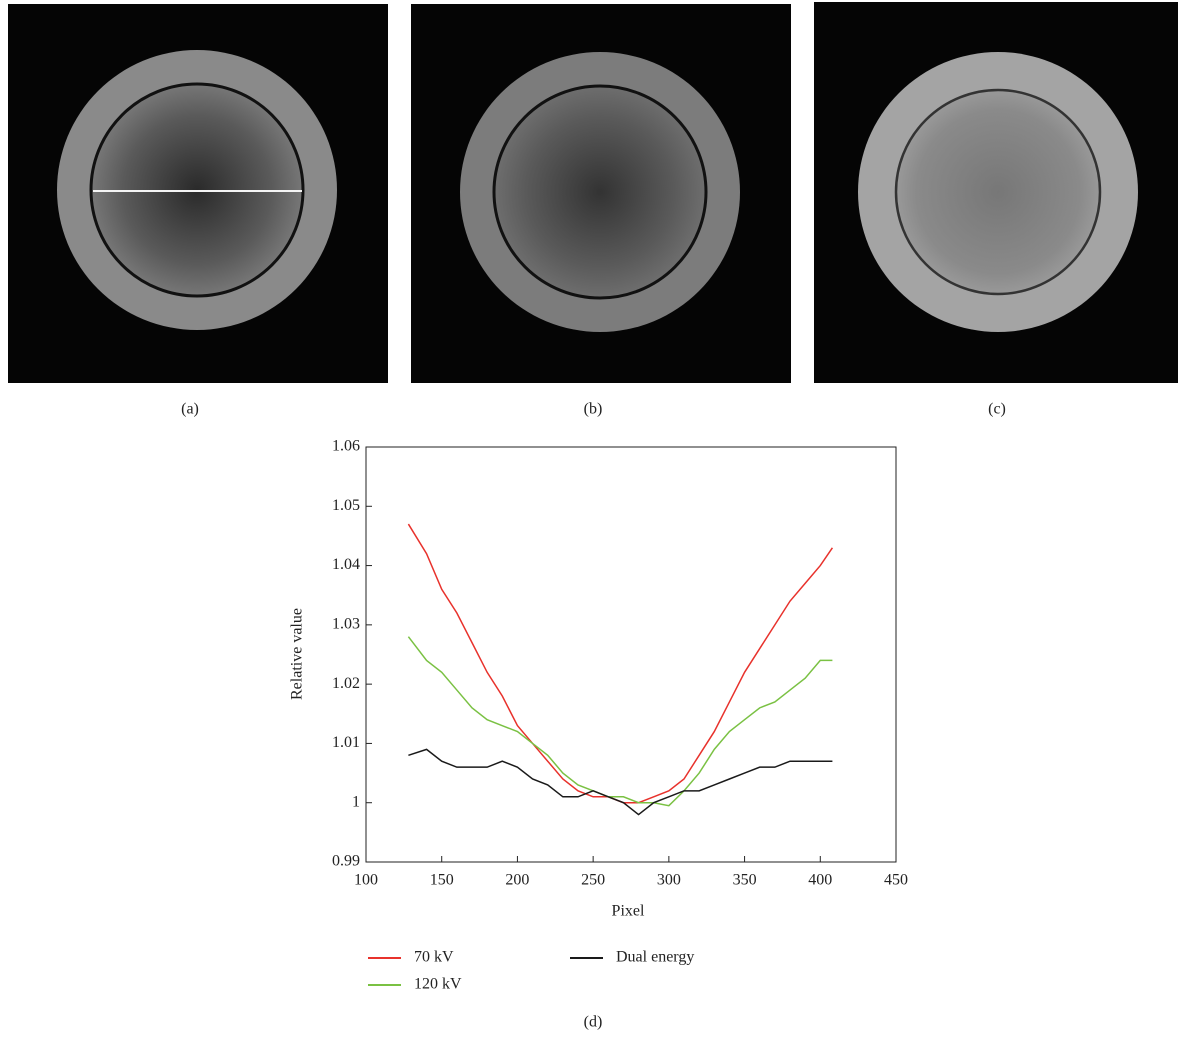 The image size is (1186, 1037). I want to click on legend-label: Dual energy, so click(655, 957).